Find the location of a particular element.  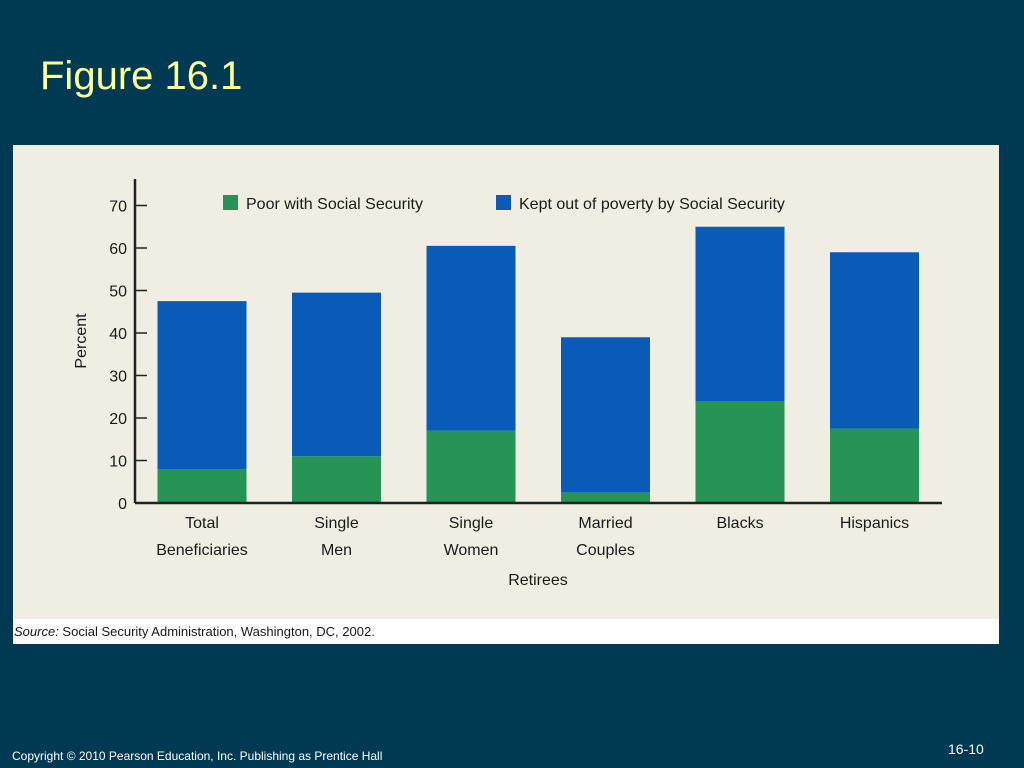

y-tick-label: 30 is located at coordinates (118, 377).